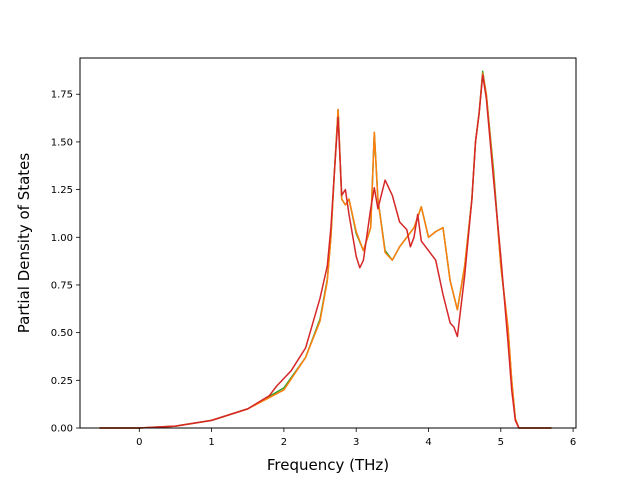 The width and height of the screenshot is (640, 480). What do you see at coordinates (139, 442) in the screenshot?
I see `x-tick-label: 0` at bounding box center [139, 442].